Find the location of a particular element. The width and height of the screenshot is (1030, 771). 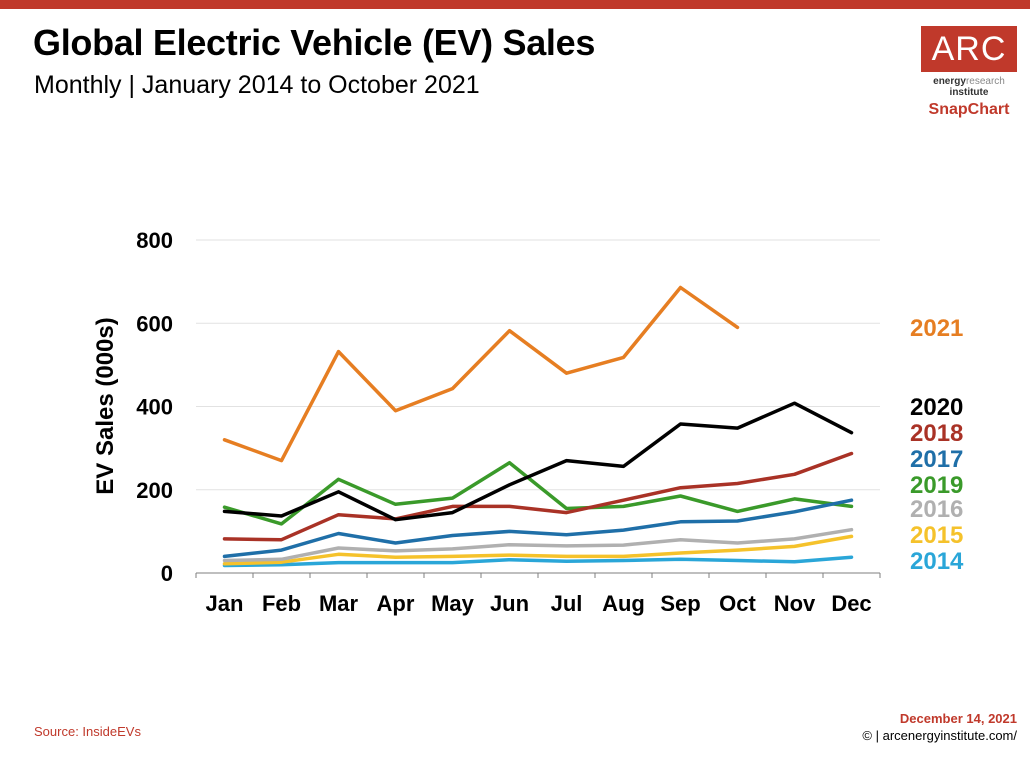

chart-title: Global Electric Vehicle (EV) Sales is located at coordinates (314, 42).